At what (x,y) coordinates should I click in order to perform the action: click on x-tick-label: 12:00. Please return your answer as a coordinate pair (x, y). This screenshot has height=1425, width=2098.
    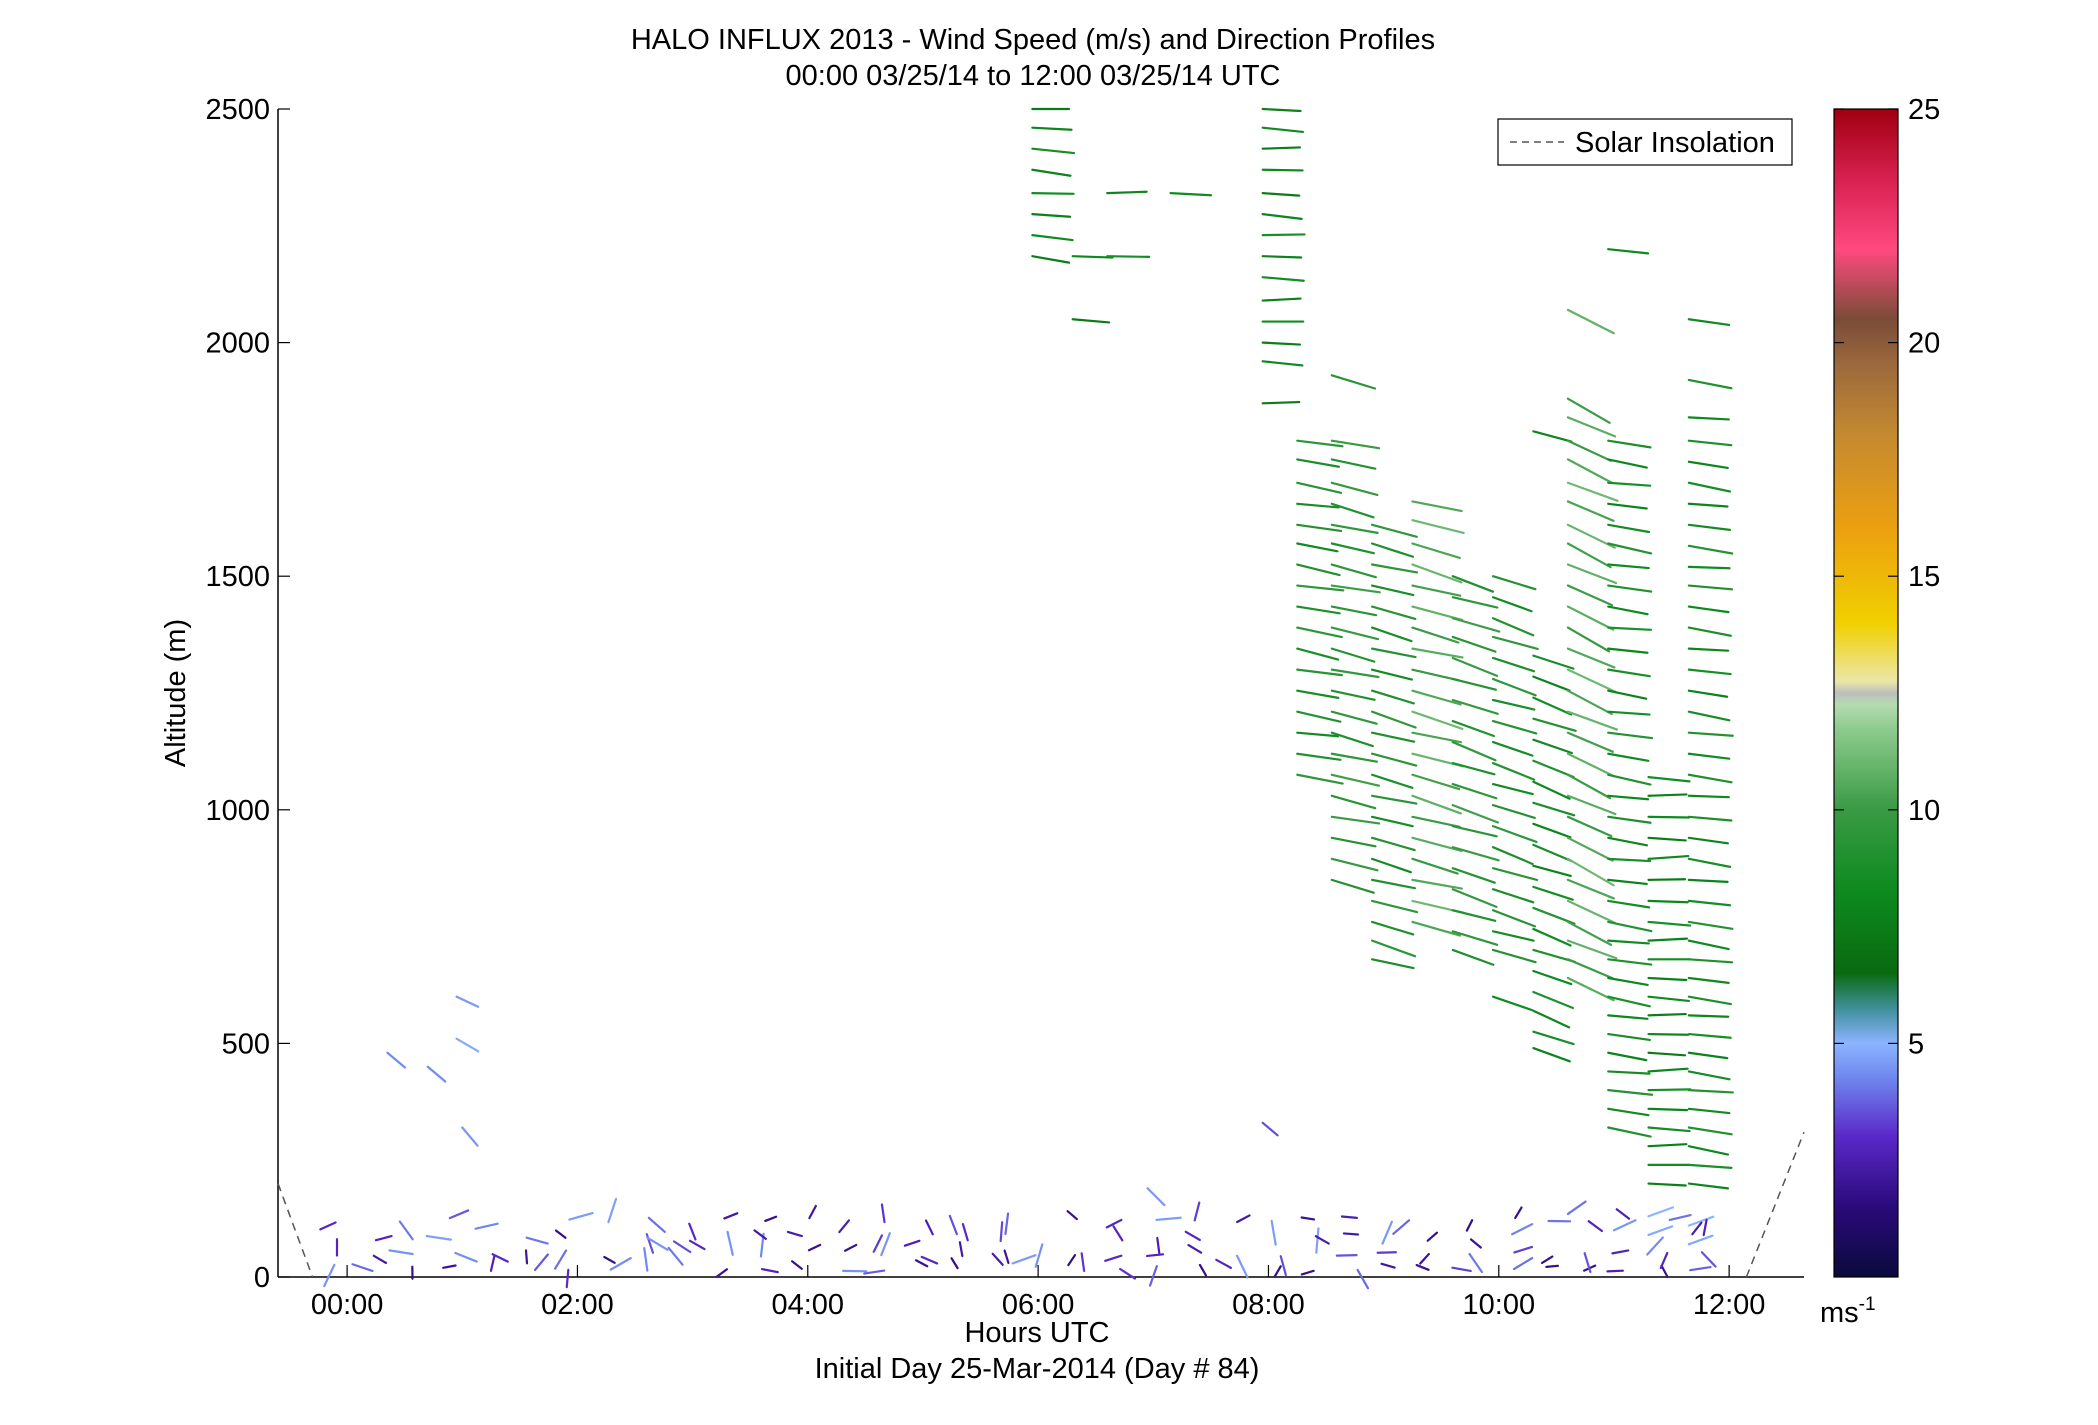
    Looking at the image, I should click on (1729, 1305).